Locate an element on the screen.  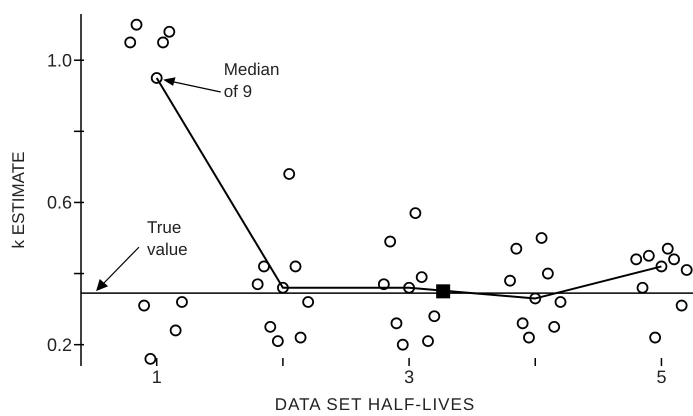
y-axis-title: k ESTIMATE is located at coordinates (18, 200).